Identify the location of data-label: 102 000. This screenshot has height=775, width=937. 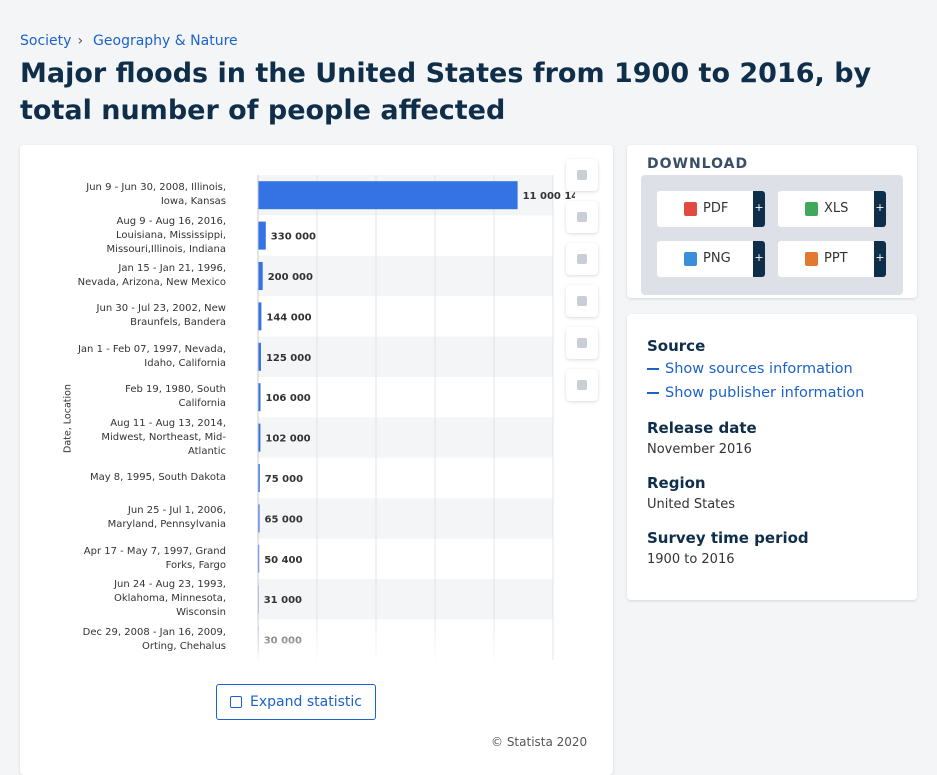
(287, 439).